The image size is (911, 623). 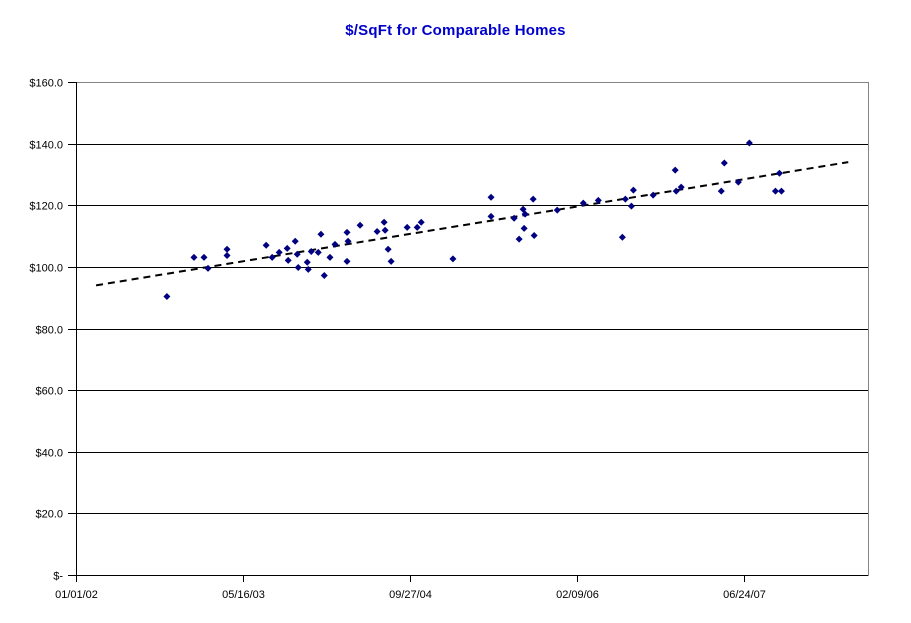 I want to click on y-tick-label: $80.0, so click(x=49, y=331).